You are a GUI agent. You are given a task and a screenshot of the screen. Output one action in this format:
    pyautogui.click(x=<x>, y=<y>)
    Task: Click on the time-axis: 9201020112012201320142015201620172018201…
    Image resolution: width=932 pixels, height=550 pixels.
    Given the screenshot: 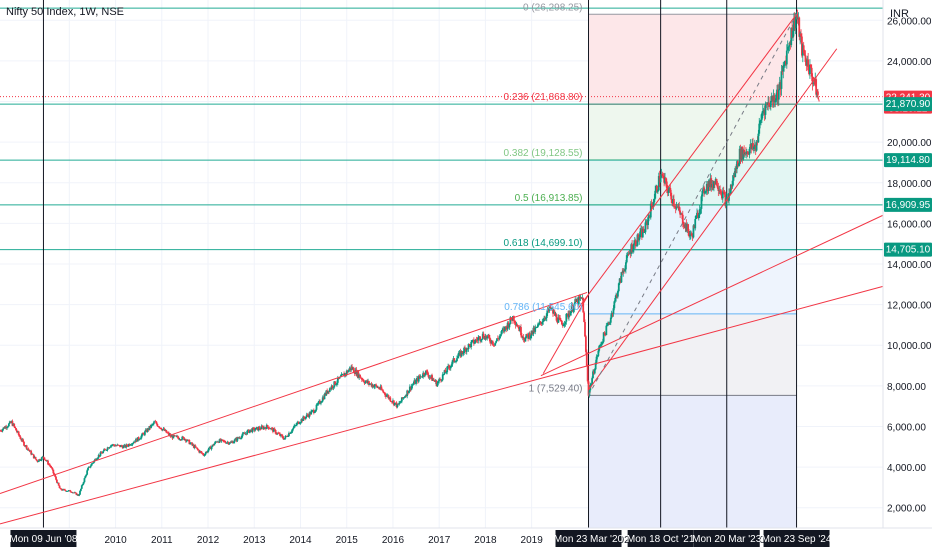 What is the action you would take?
    pyautogui.click(x=466, y=538)
    